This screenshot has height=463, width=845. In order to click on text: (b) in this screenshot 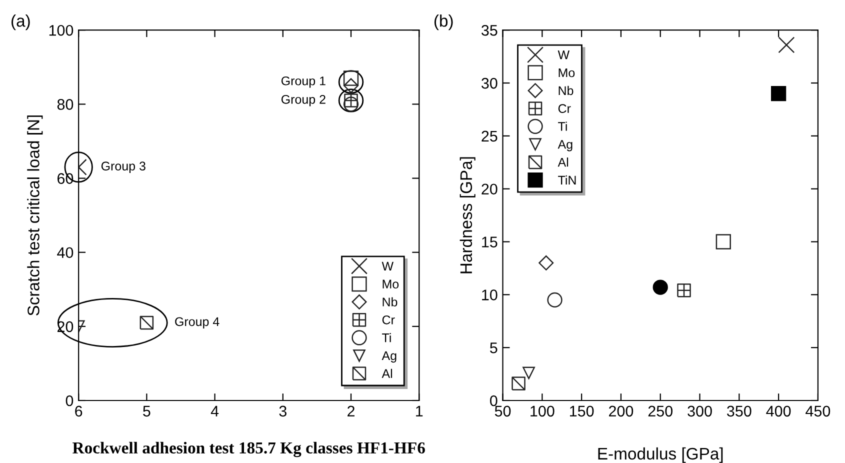, I will do `click(443, 22)`.